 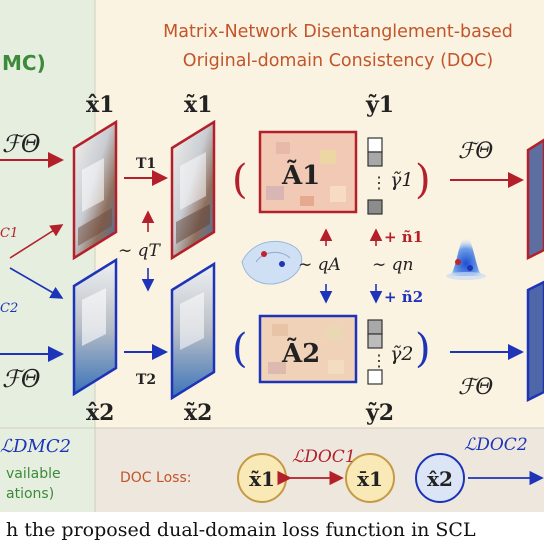 I want to click on paren-close-top: ), so click(x=423, y=180).